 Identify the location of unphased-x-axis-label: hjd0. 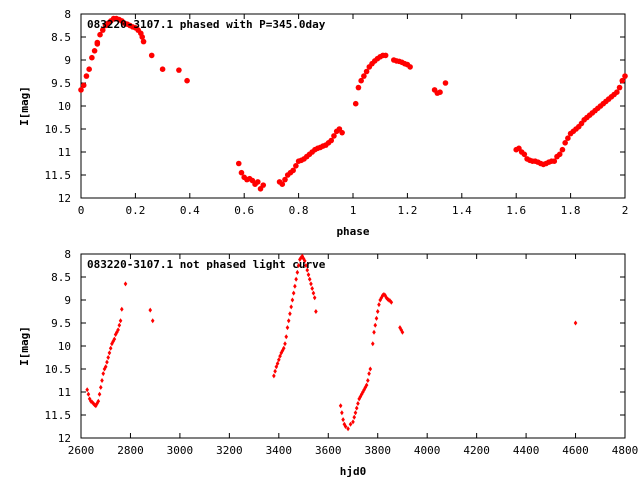
(353, 471).